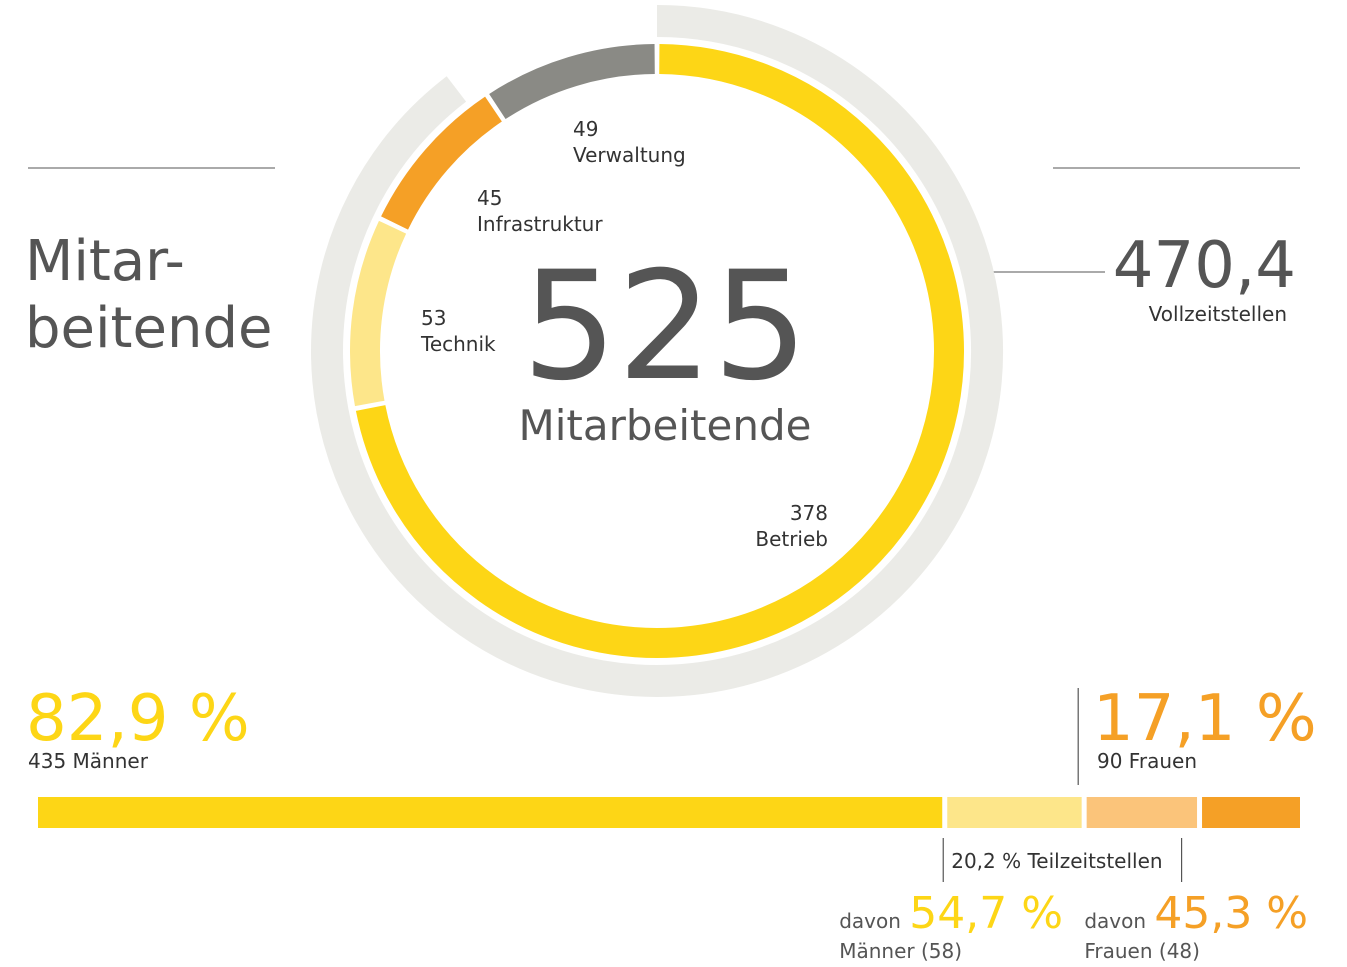  I want to click on segment-label: Betrieb, so click(791, 539).